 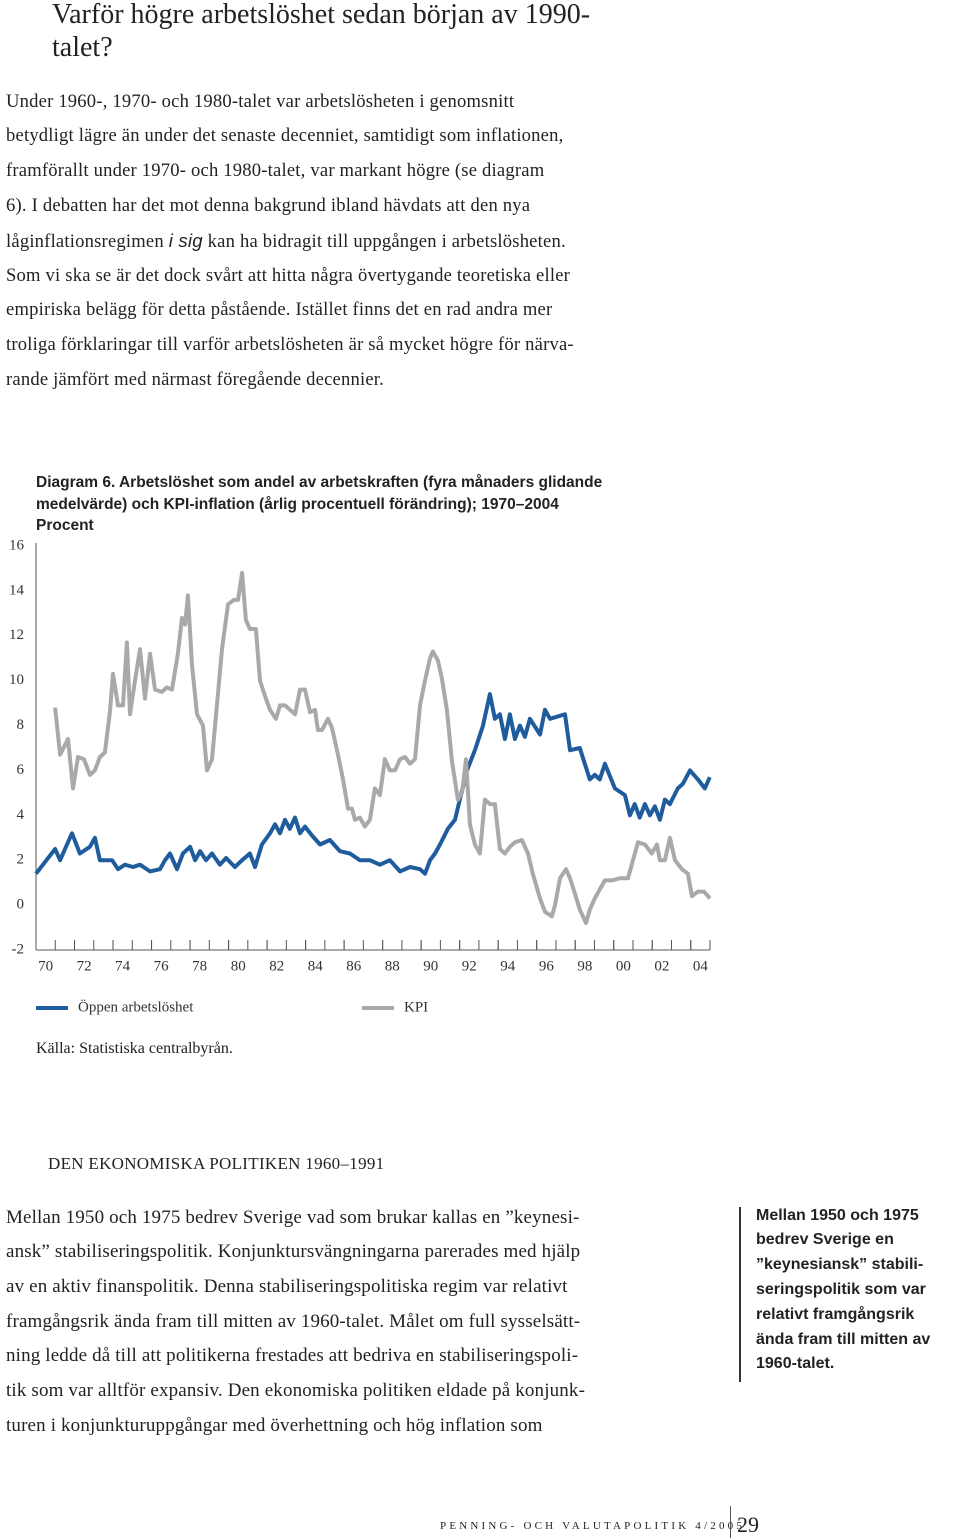 What do you see at coordinates (508, 966) in the screenshot?
I see `x-tick-label: 94` at bounding box center [508, 966].